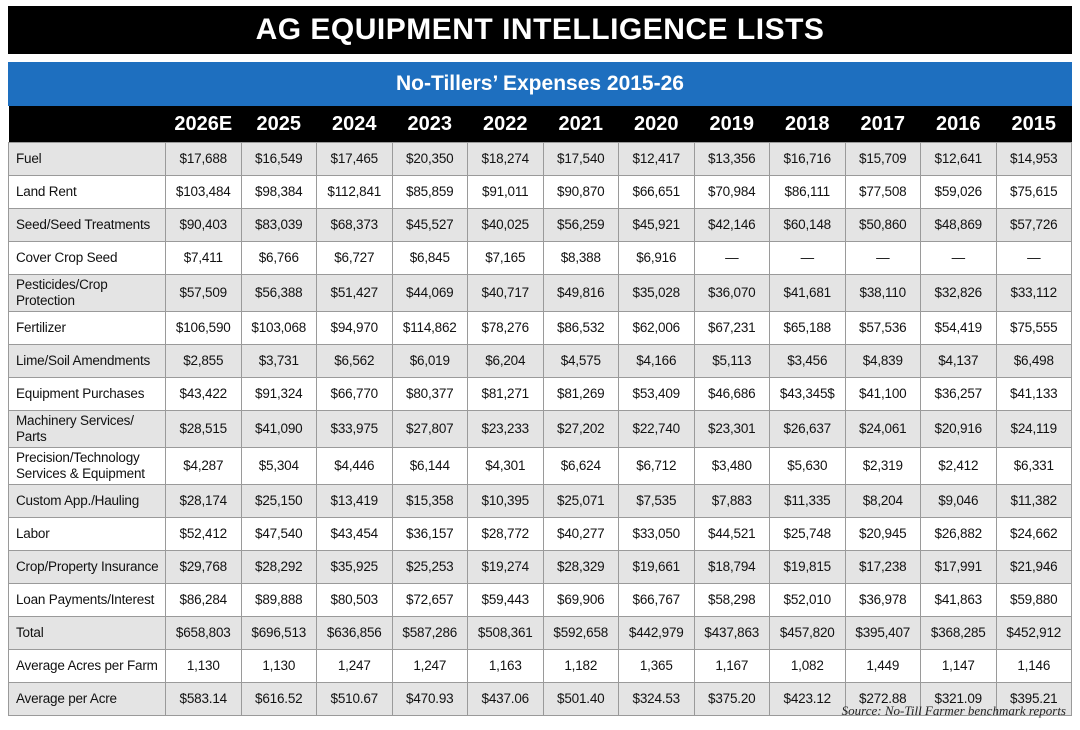  I want to click on cell-value: $44,069, so click(429, 293).